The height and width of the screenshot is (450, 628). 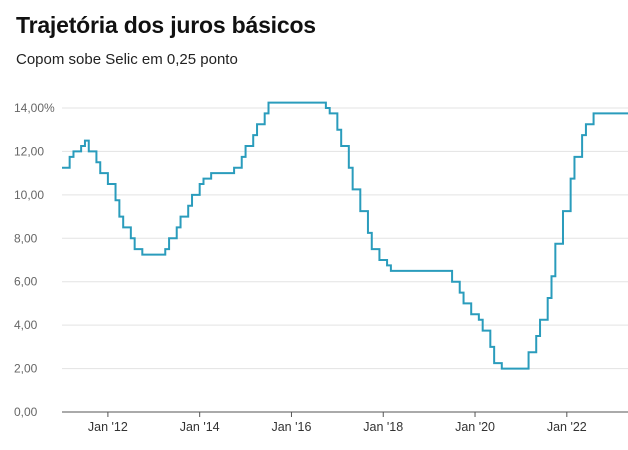 I want to click on chart-title: Trajetória dos juros básicos, so click(x=166, y=25).